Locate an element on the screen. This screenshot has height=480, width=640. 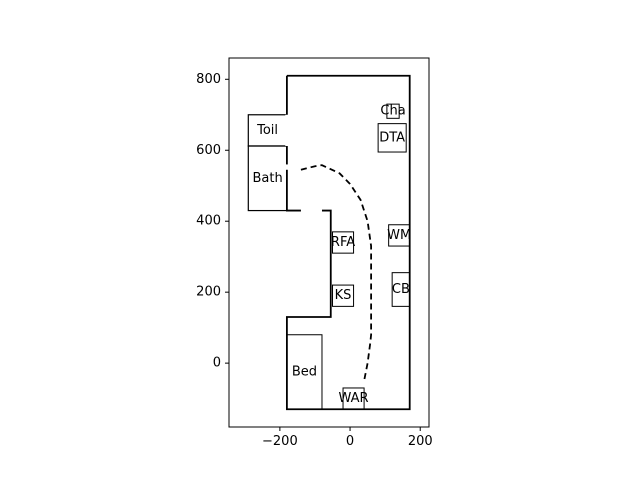
furniture-label: DTA is located at coordinates (392, 137).